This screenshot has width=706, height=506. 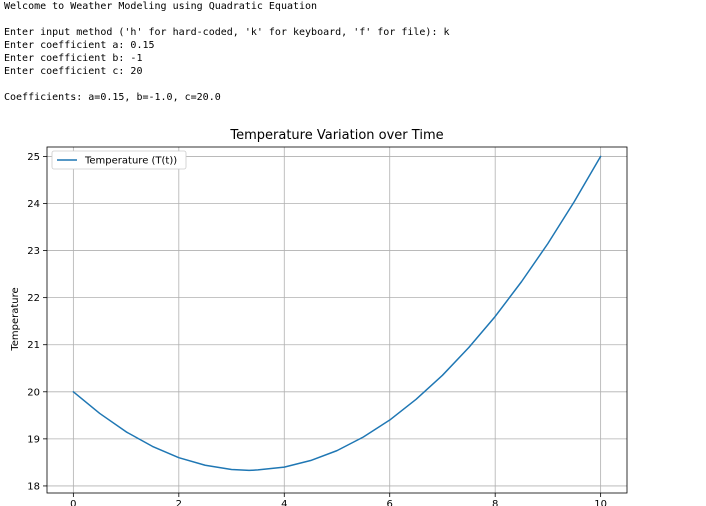 I want to click on x-tick-label: 2, so click(x=179, y=502).